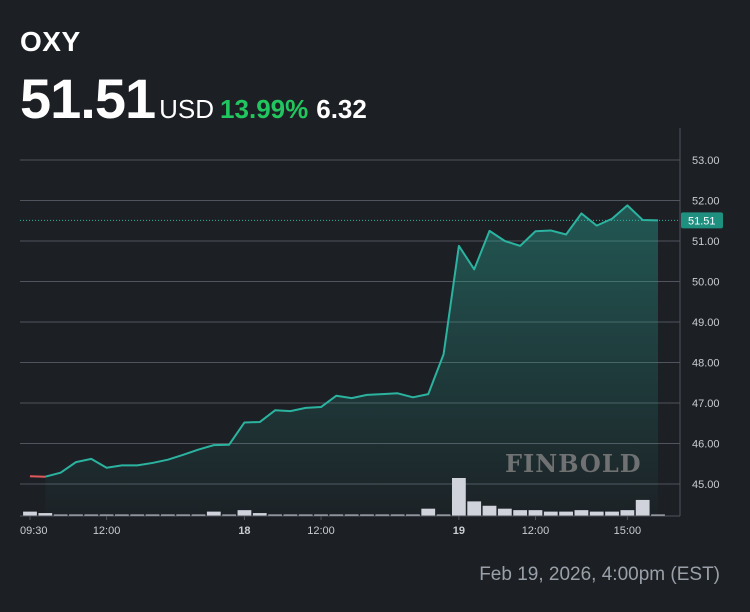  Describe the element at coordinates (706, 161) in the screenshot. I see `y-tick-label: 53.00` at that location.